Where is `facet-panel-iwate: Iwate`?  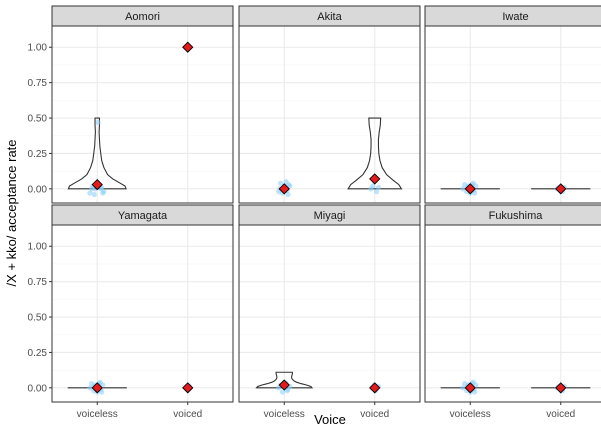 facet-panel-iwate: Iwate is located at coordinates (512, 104).